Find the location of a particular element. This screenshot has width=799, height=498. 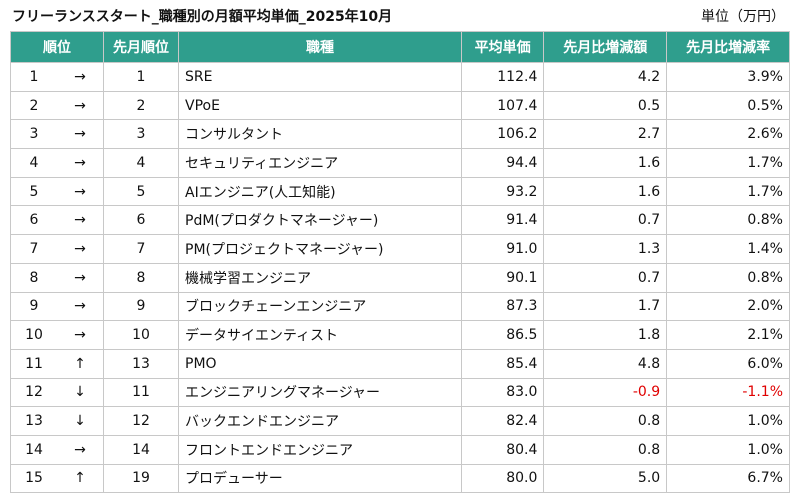

previous-rank: 5 is located at coordinates (141, 191).